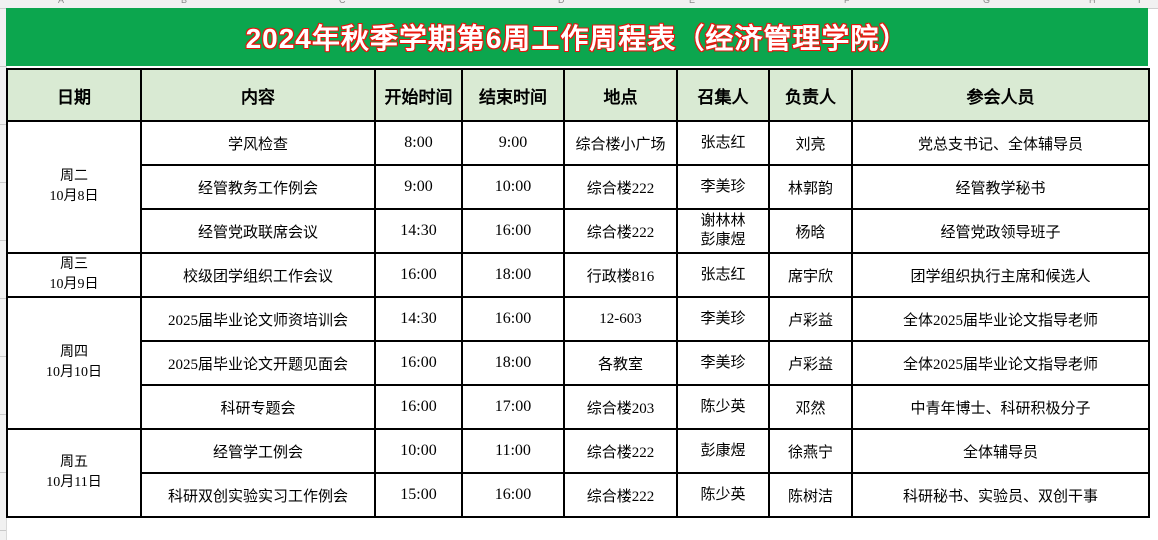 The image size is (1158, 540). What do you see at coordinates (513, 95) in the screenshot?
I see `header-end-time: 结束时间` at bounding box center [513, 95].